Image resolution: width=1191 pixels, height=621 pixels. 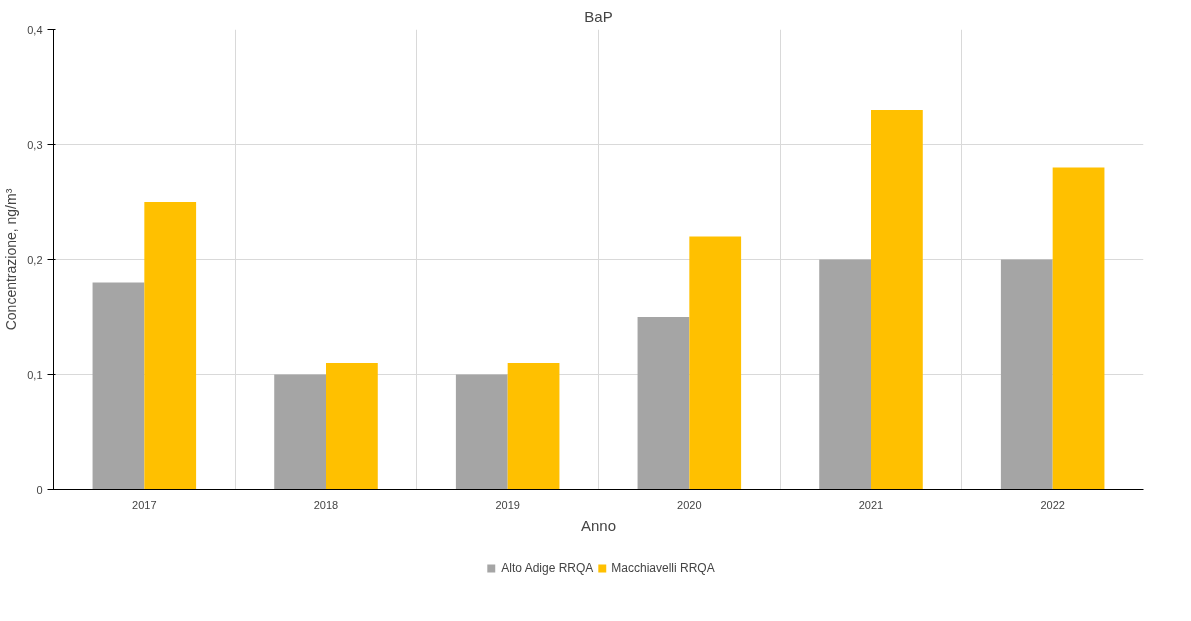 What do you see at coordinates (1052, 504) in the screenshot?
I see `x-tick-label: 2022` at bounding box center [1052, 504].